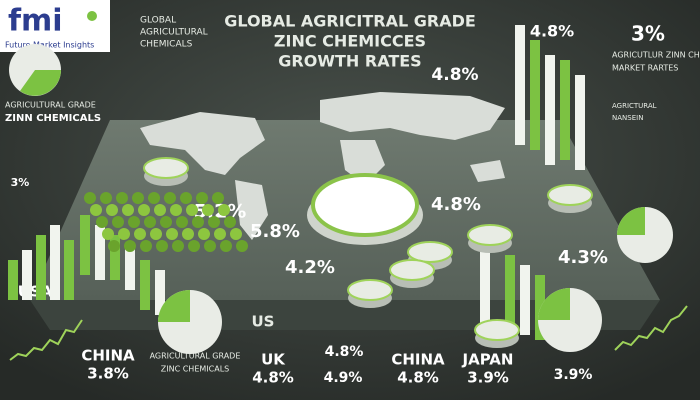  I want to click on label: AGRICUTLUR ZINN CHEMICALS, so click(656, 55).